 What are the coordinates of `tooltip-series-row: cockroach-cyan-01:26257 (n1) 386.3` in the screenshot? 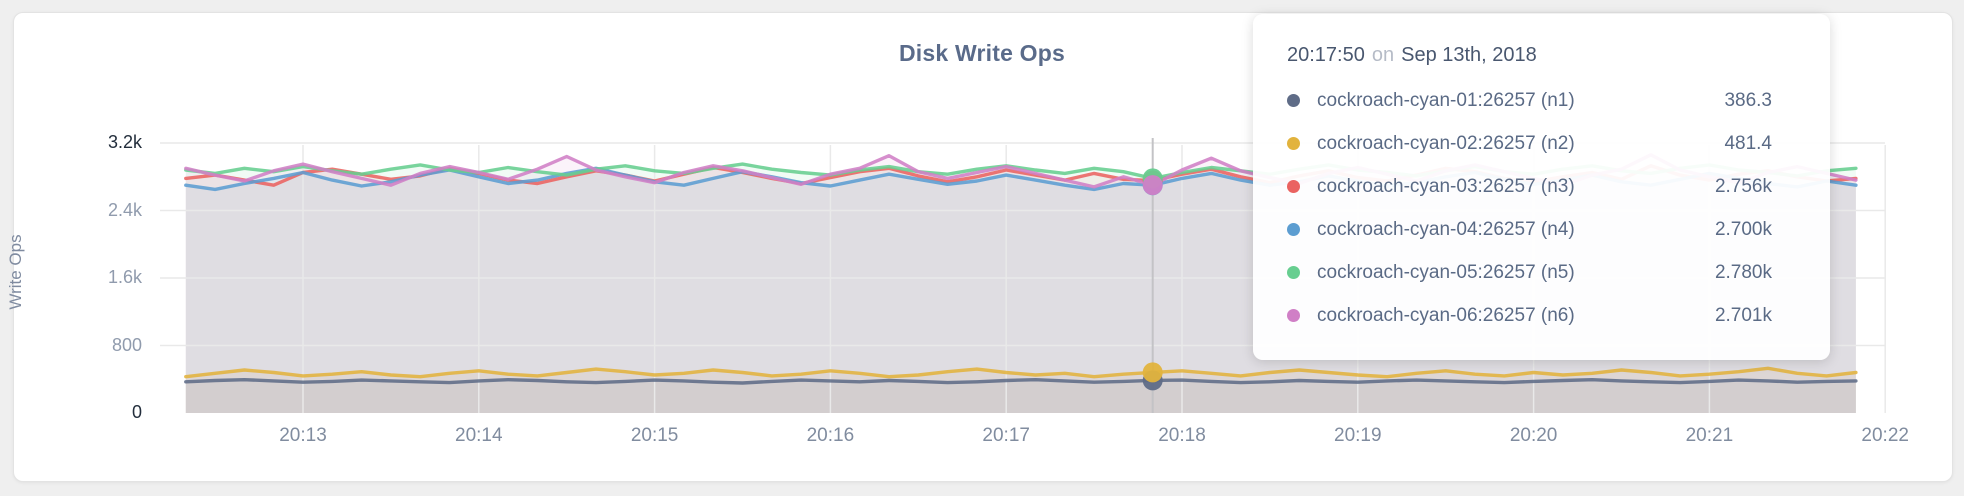 It's located at (1529, 100).